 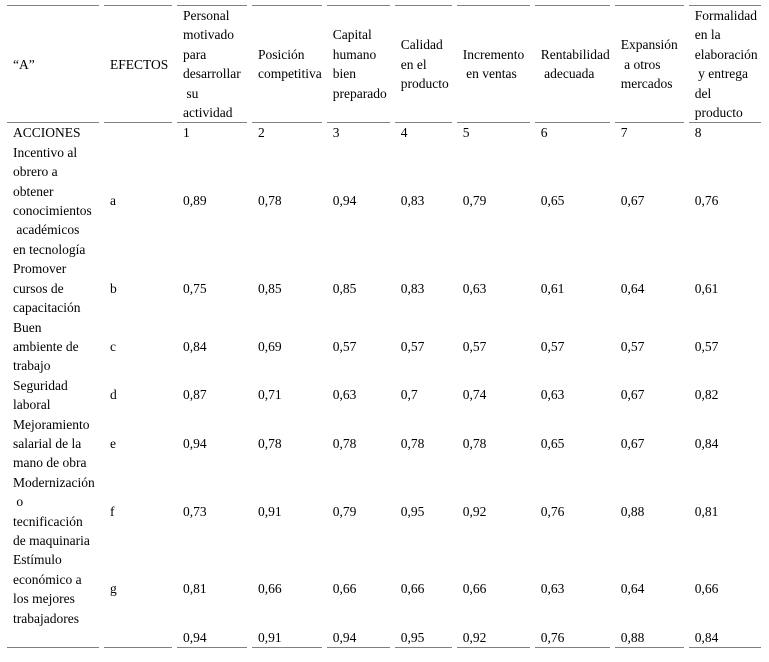 I want to click on effect-cell: f, so click(x=112, y=511).